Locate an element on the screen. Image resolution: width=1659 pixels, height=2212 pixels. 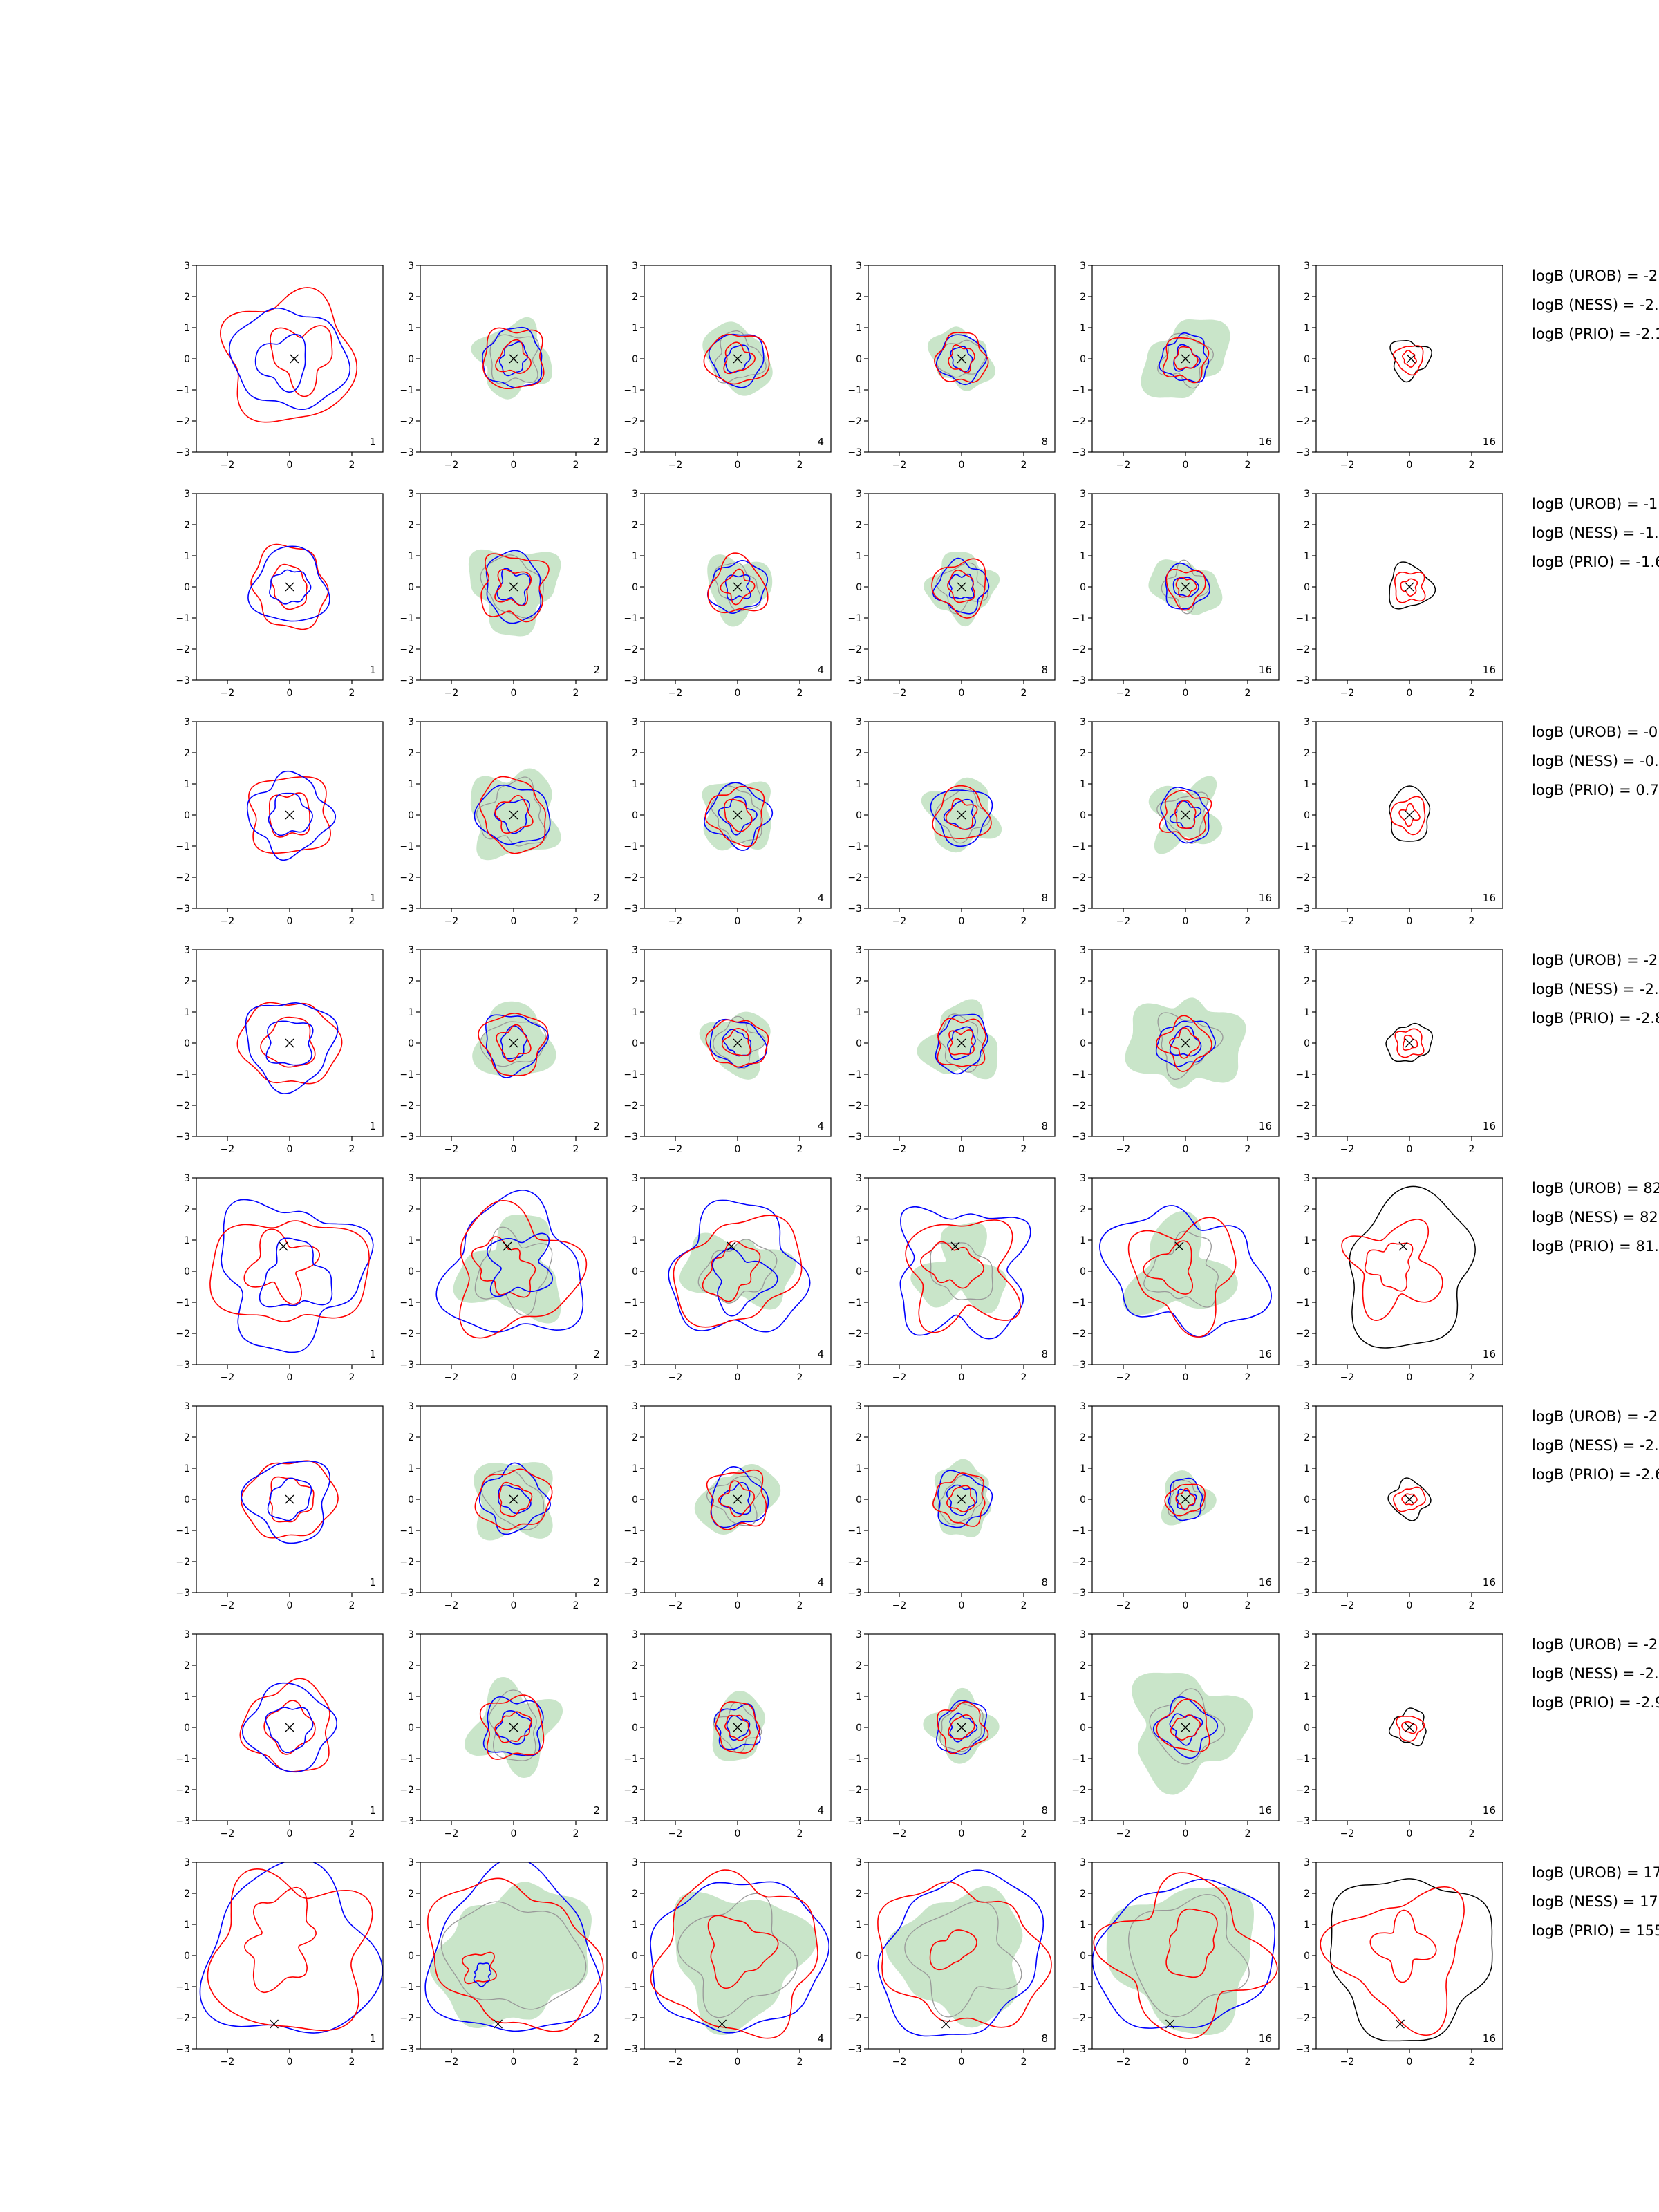
gray-contour is located at coordinates (1185, 587).